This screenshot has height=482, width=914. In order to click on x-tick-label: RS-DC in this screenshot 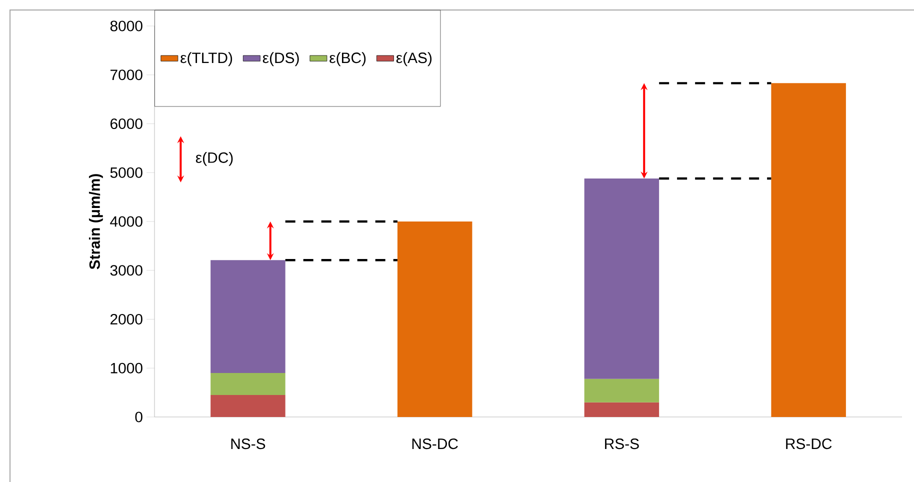, I will do `click(809, 444)`.